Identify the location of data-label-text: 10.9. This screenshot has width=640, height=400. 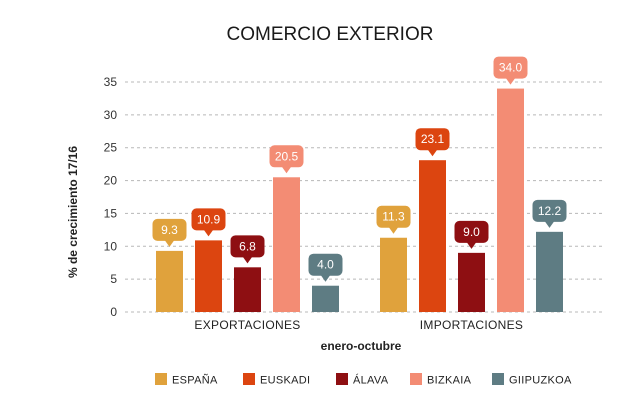
(209, 219).